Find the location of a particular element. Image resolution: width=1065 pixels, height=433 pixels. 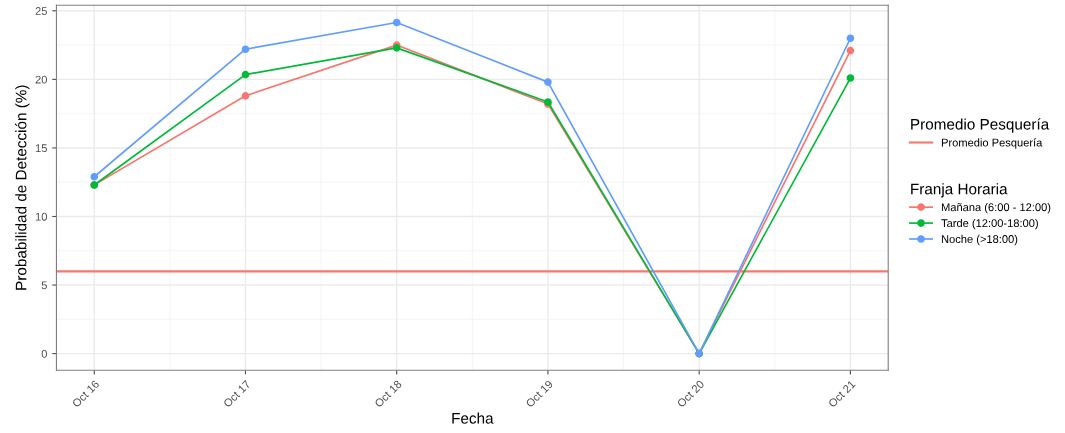

y-tick-label: 0 is located at coordinates (44, 353).